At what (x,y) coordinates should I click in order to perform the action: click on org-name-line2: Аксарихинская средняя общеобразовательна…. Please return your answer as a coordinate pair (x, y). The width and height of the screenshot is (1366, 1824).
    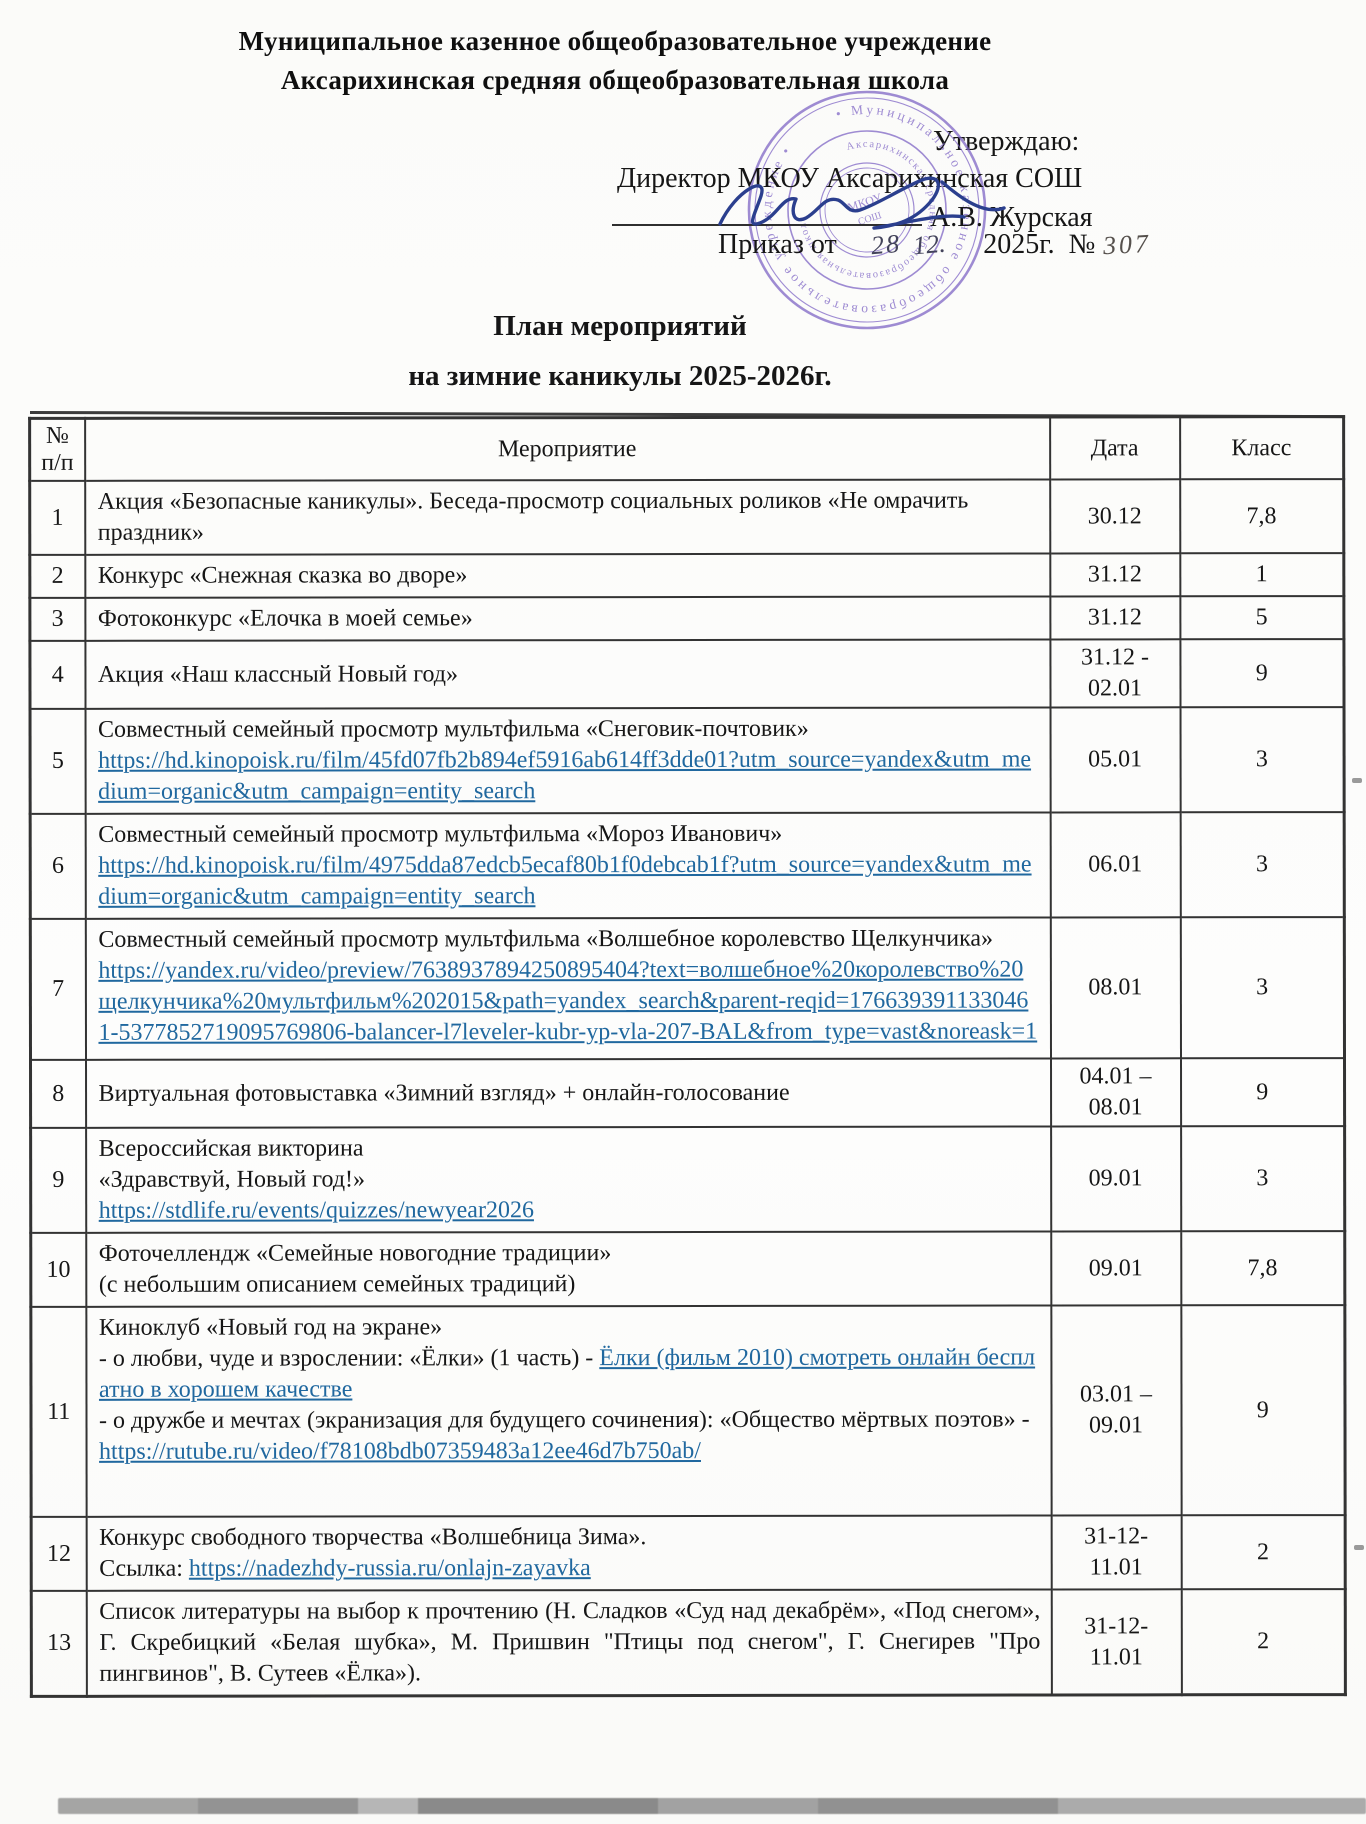
    Looking at the image, I should click on (615, 80).